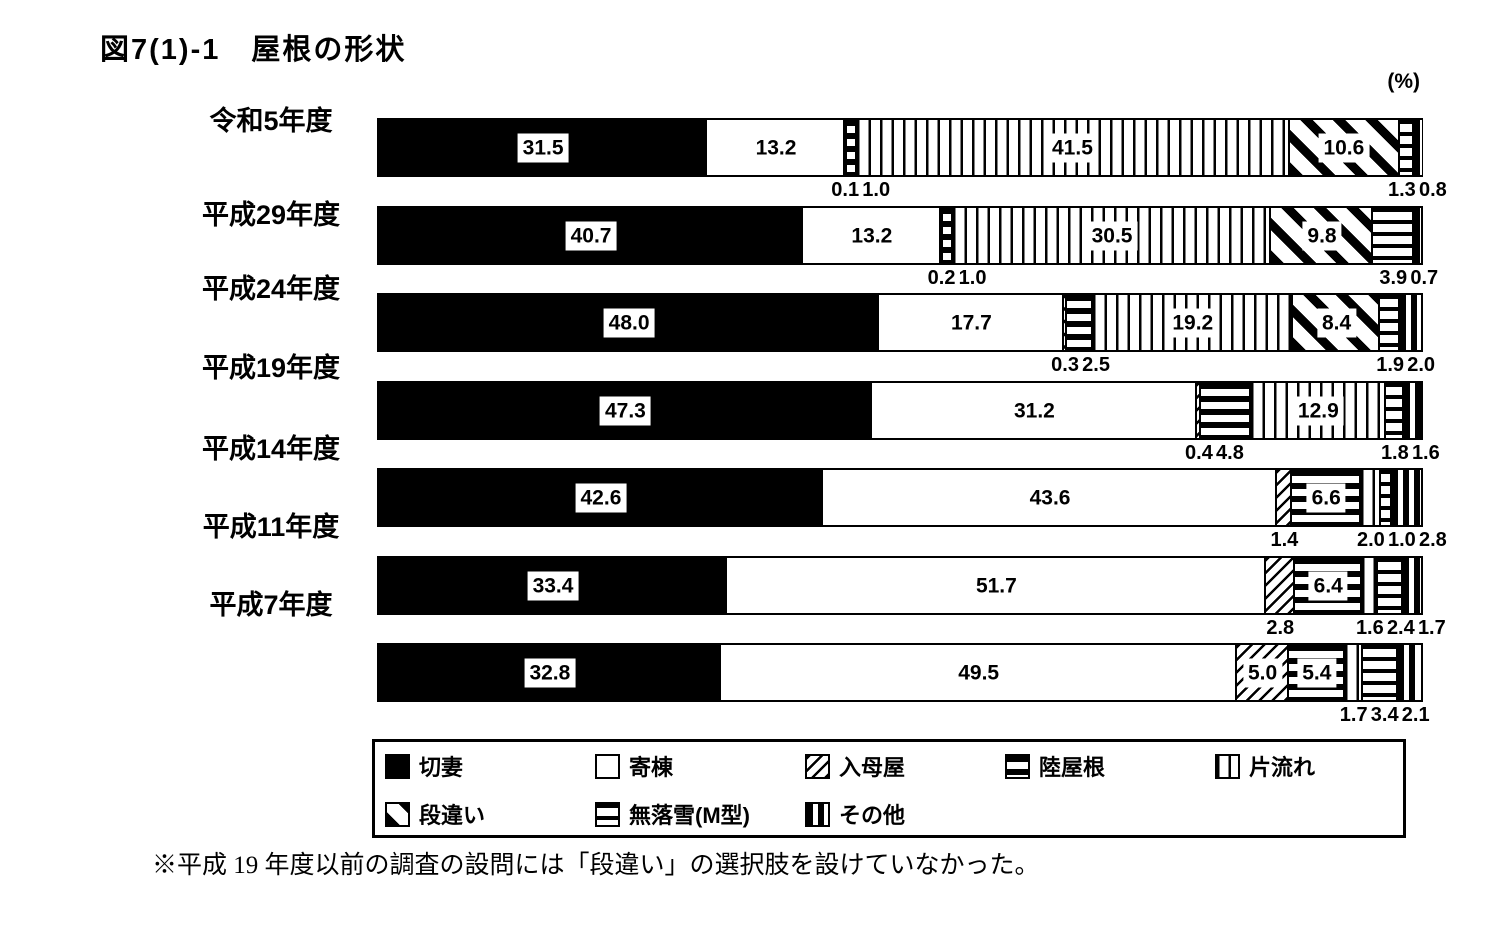 This screenshot has height=932, width=1508. What do you see at coordinates (1393, 278) in the screenshot?
I see `segment-value-label-below: 3.9` at bounding box center [1393, 278].